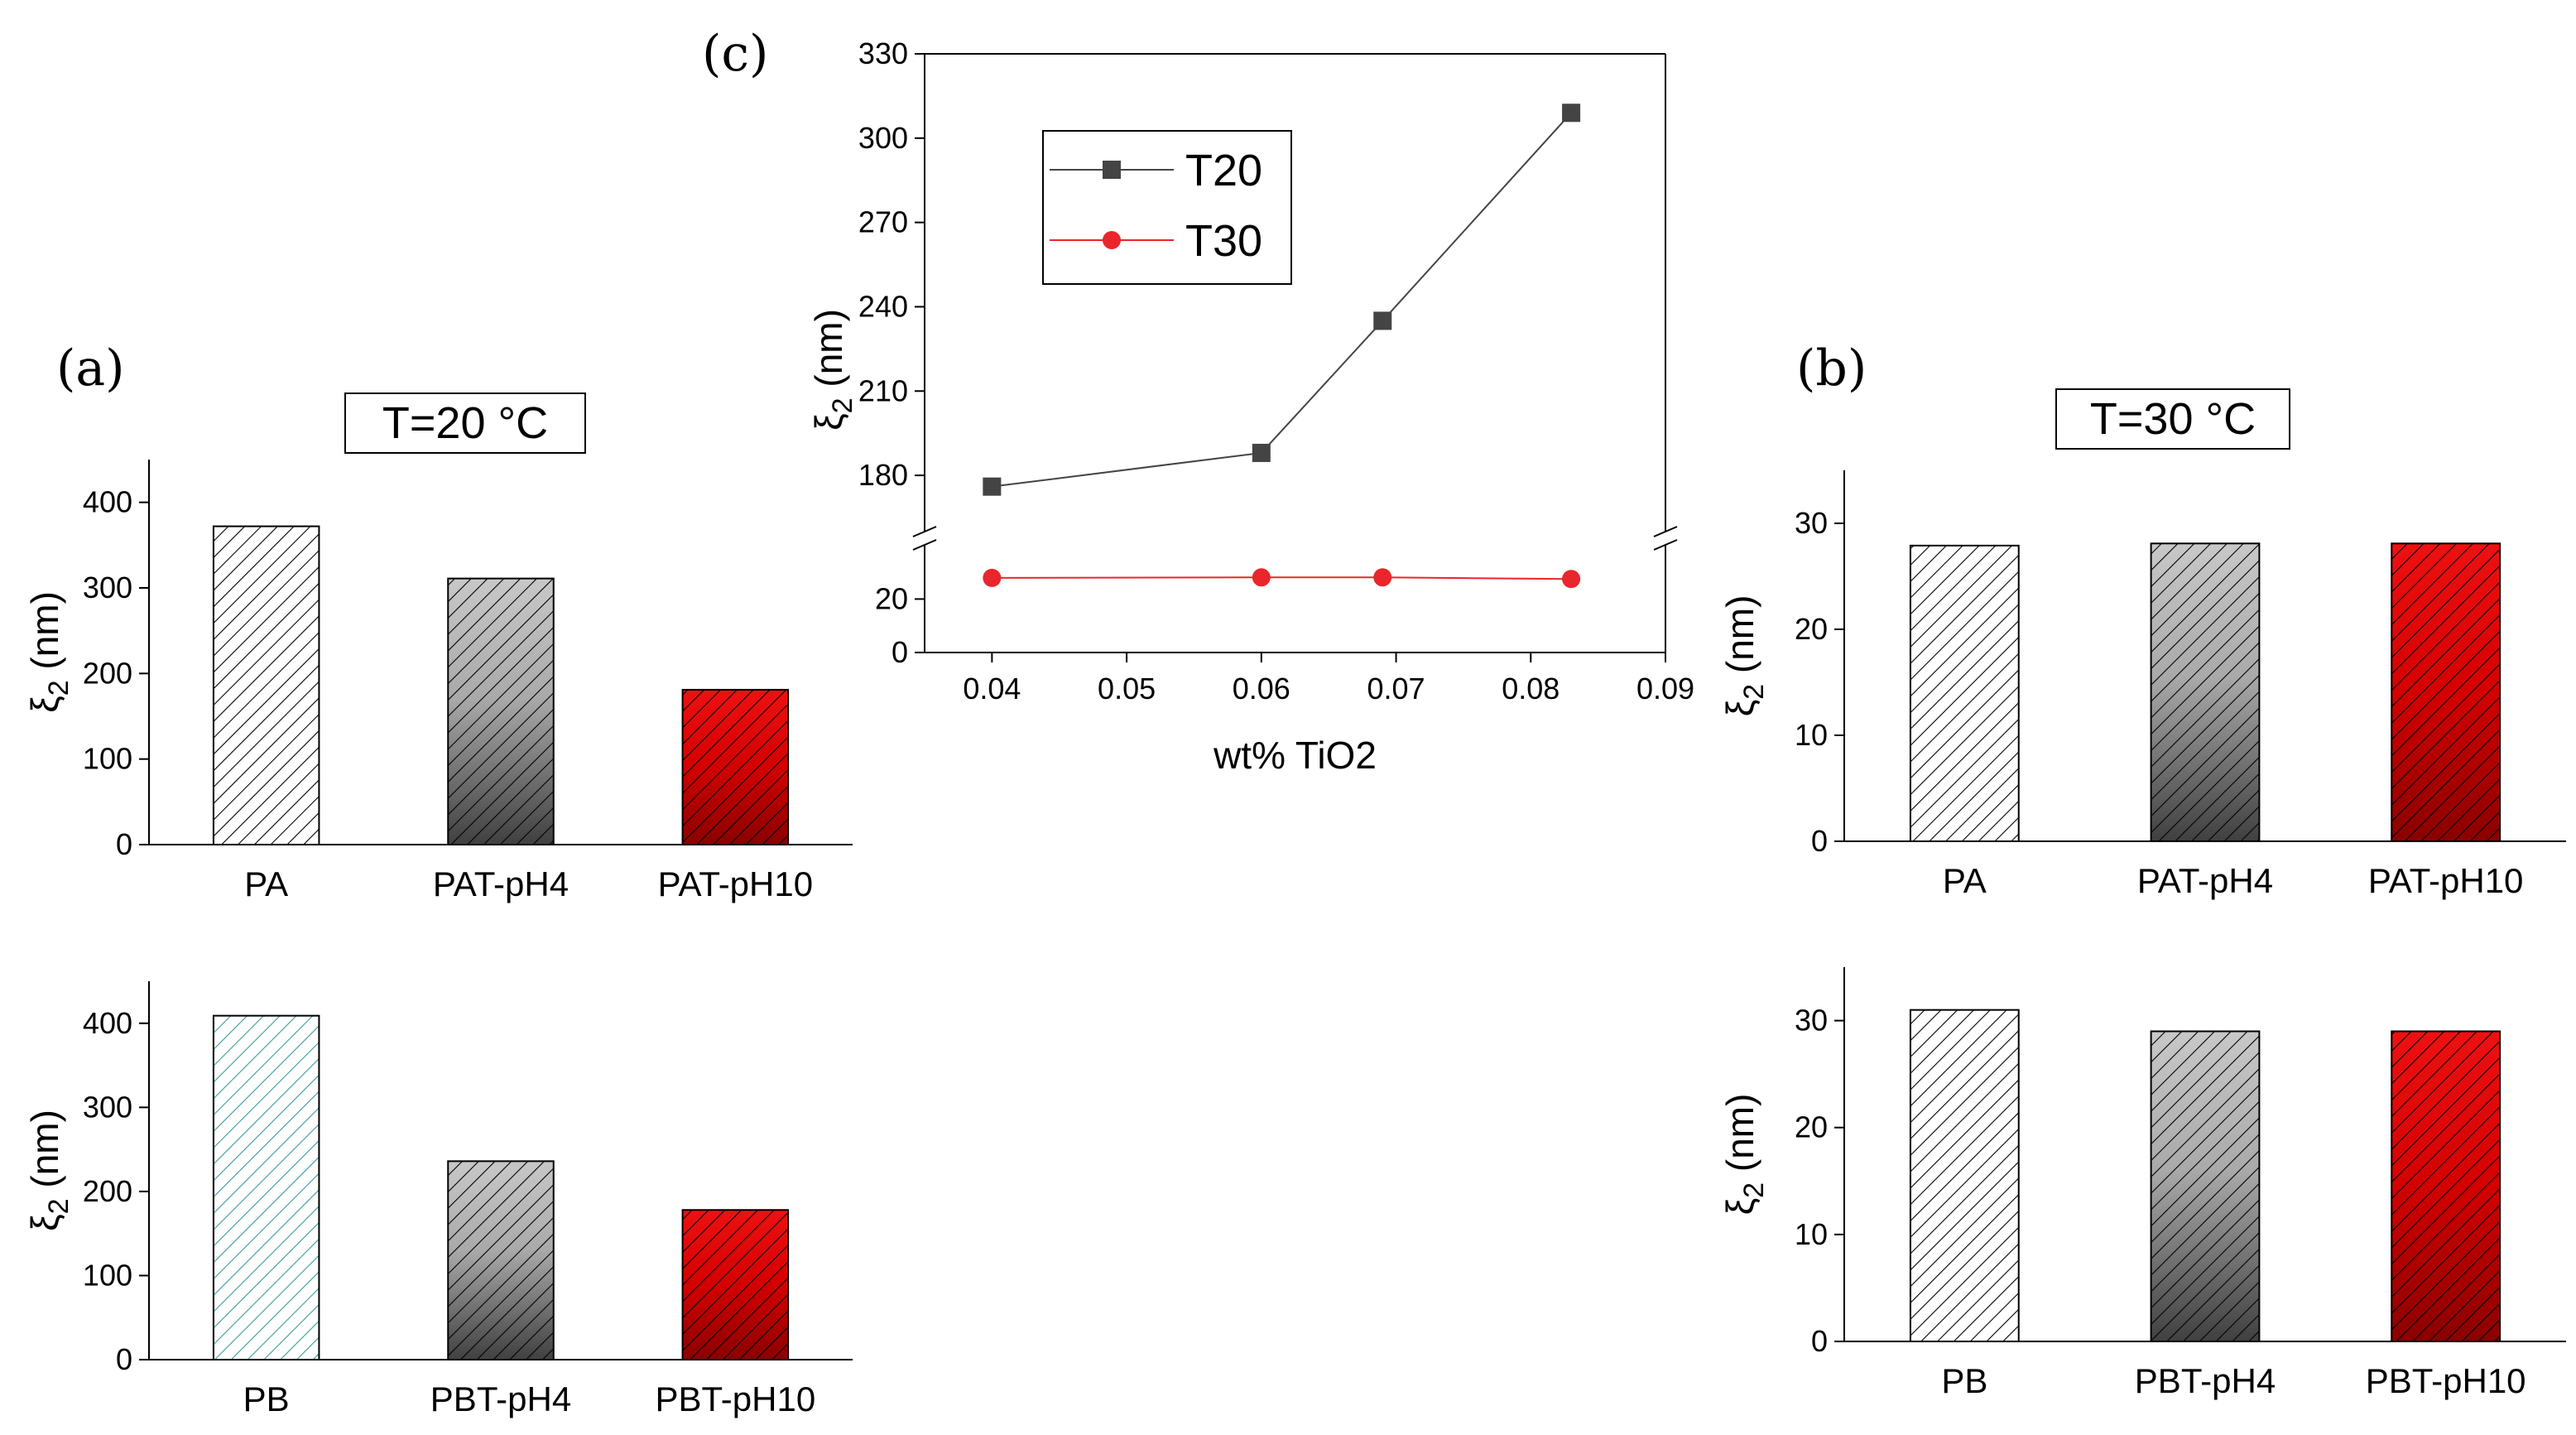 This screenshot has width=2576, height=1435. I want to click on chart-b-bottom: 0 10 20 30 PB PBT-pH4 PBT-pH10 ξ2 (nm), so click(2142, 1183).